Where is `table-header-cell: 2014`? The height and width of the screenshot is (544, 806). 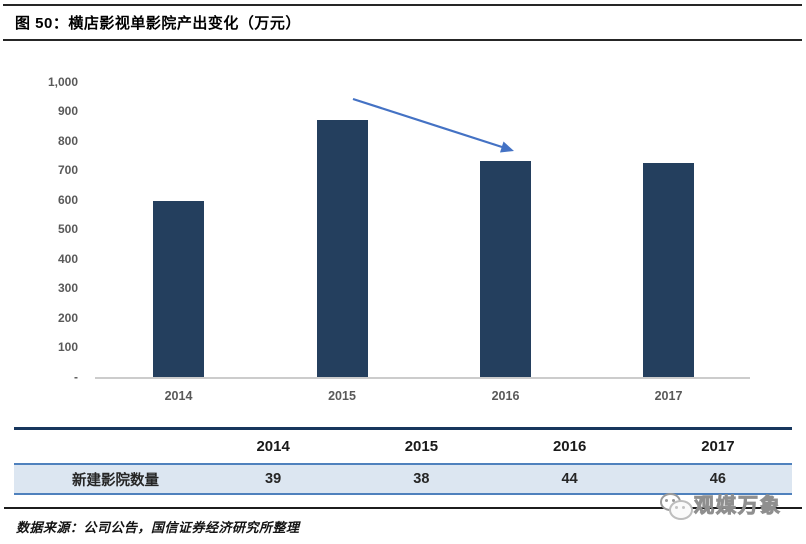 table-header-cell: 2014 is located at coordinates (273, 446).